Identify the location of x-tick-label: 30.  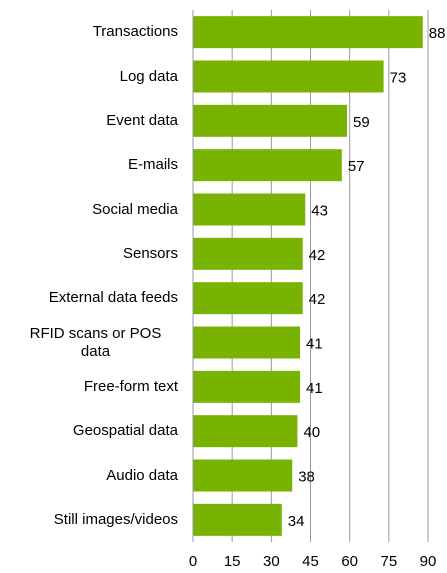
(271, 561).